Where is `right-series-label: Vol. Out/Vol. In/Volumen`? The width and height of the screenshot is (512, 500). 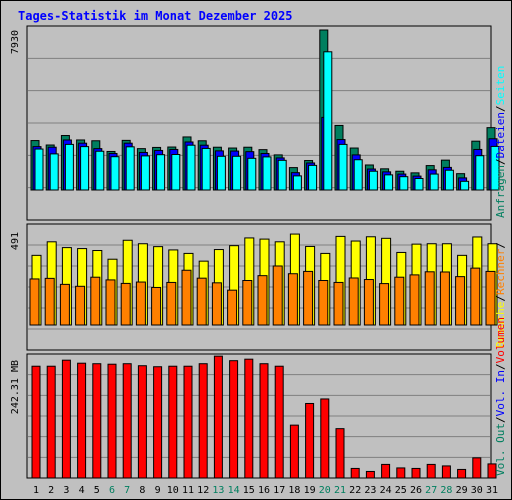
right-series-label: Vol. Out/Vol. In/Volumen is located at coordinates (500, 396).